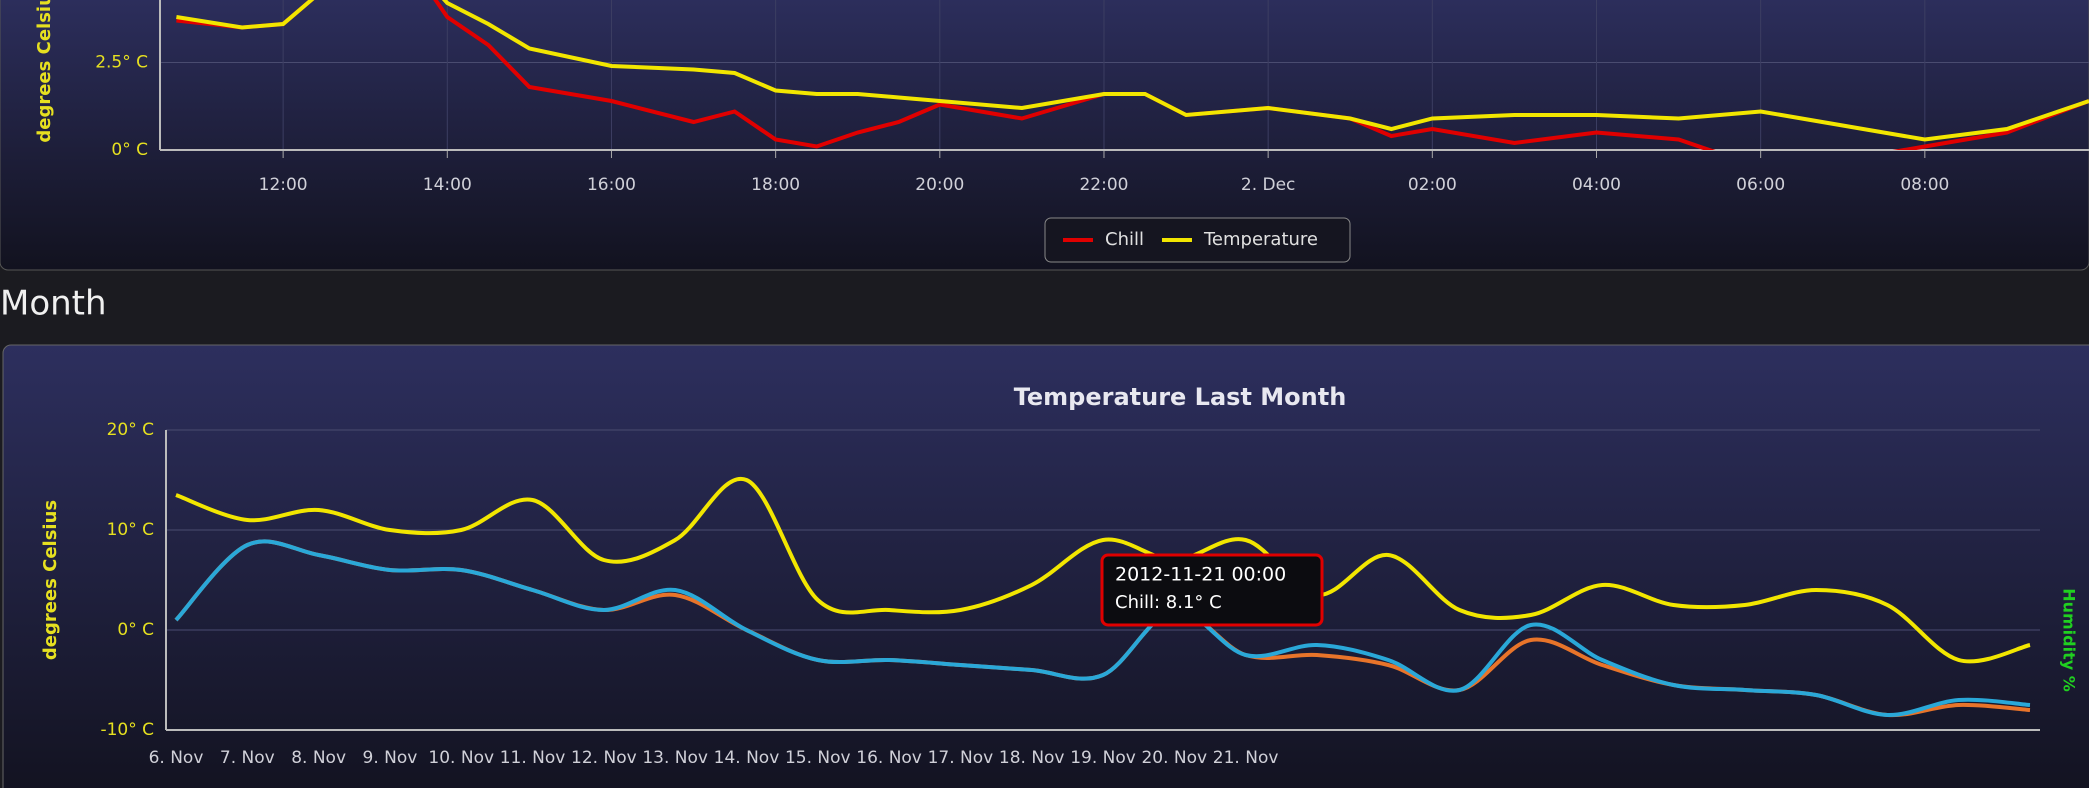  I want to click on x-tick-label: 15. Nov, so click(818, 758).